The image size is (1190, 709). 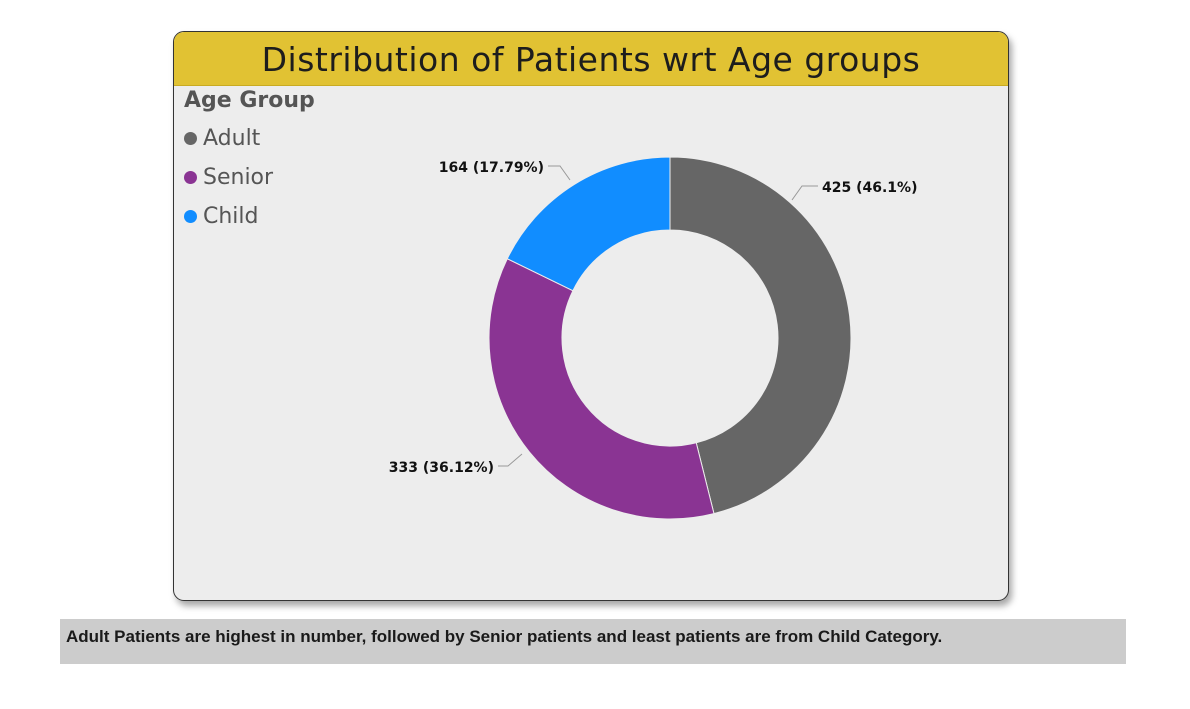 What do you see at coordinates (232, 138) in the screenshot?
I see `legend-label-adult: Adult` at bounding box center [232, 138].